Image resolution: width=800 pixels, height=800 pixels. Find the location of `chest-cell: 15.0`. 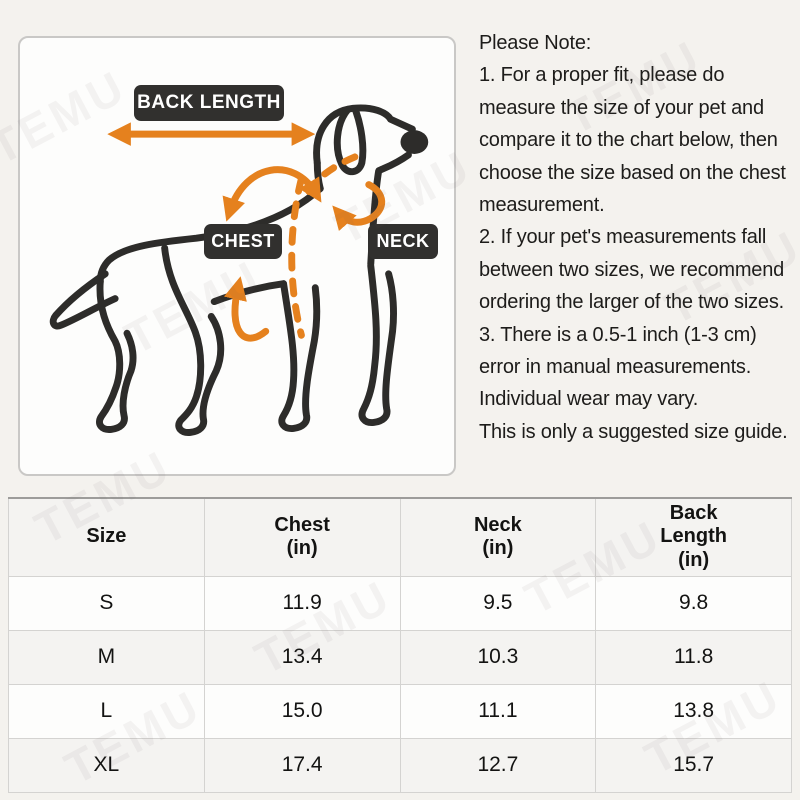

chest-cell: 15.0 is located at coordinates (302, 711).